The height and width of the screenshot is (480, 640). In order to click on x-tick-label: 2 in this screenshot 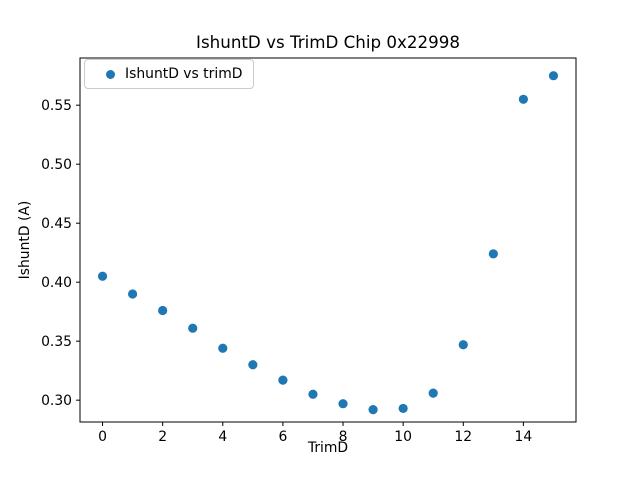, I will do `click(162, 437)`.